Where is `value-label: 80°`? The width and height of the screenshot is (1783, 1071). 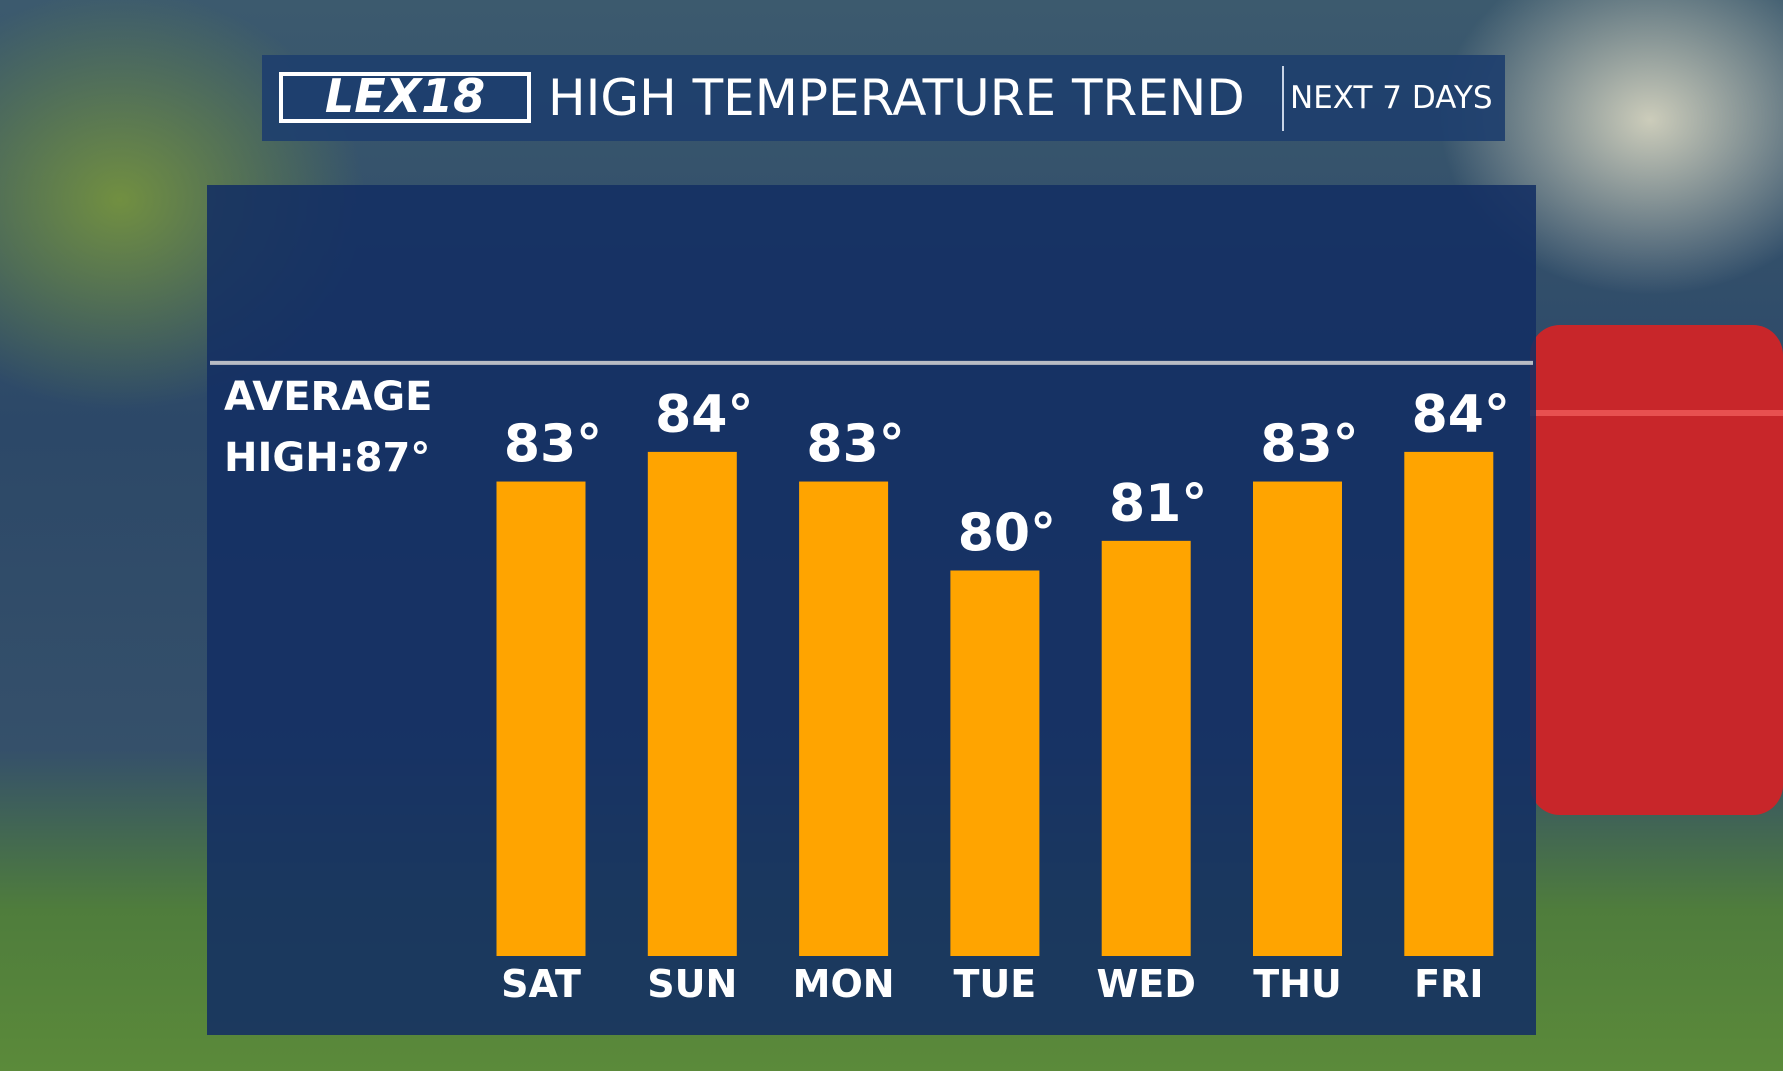
value-label: 80° is located at coordinates (1007, 534).